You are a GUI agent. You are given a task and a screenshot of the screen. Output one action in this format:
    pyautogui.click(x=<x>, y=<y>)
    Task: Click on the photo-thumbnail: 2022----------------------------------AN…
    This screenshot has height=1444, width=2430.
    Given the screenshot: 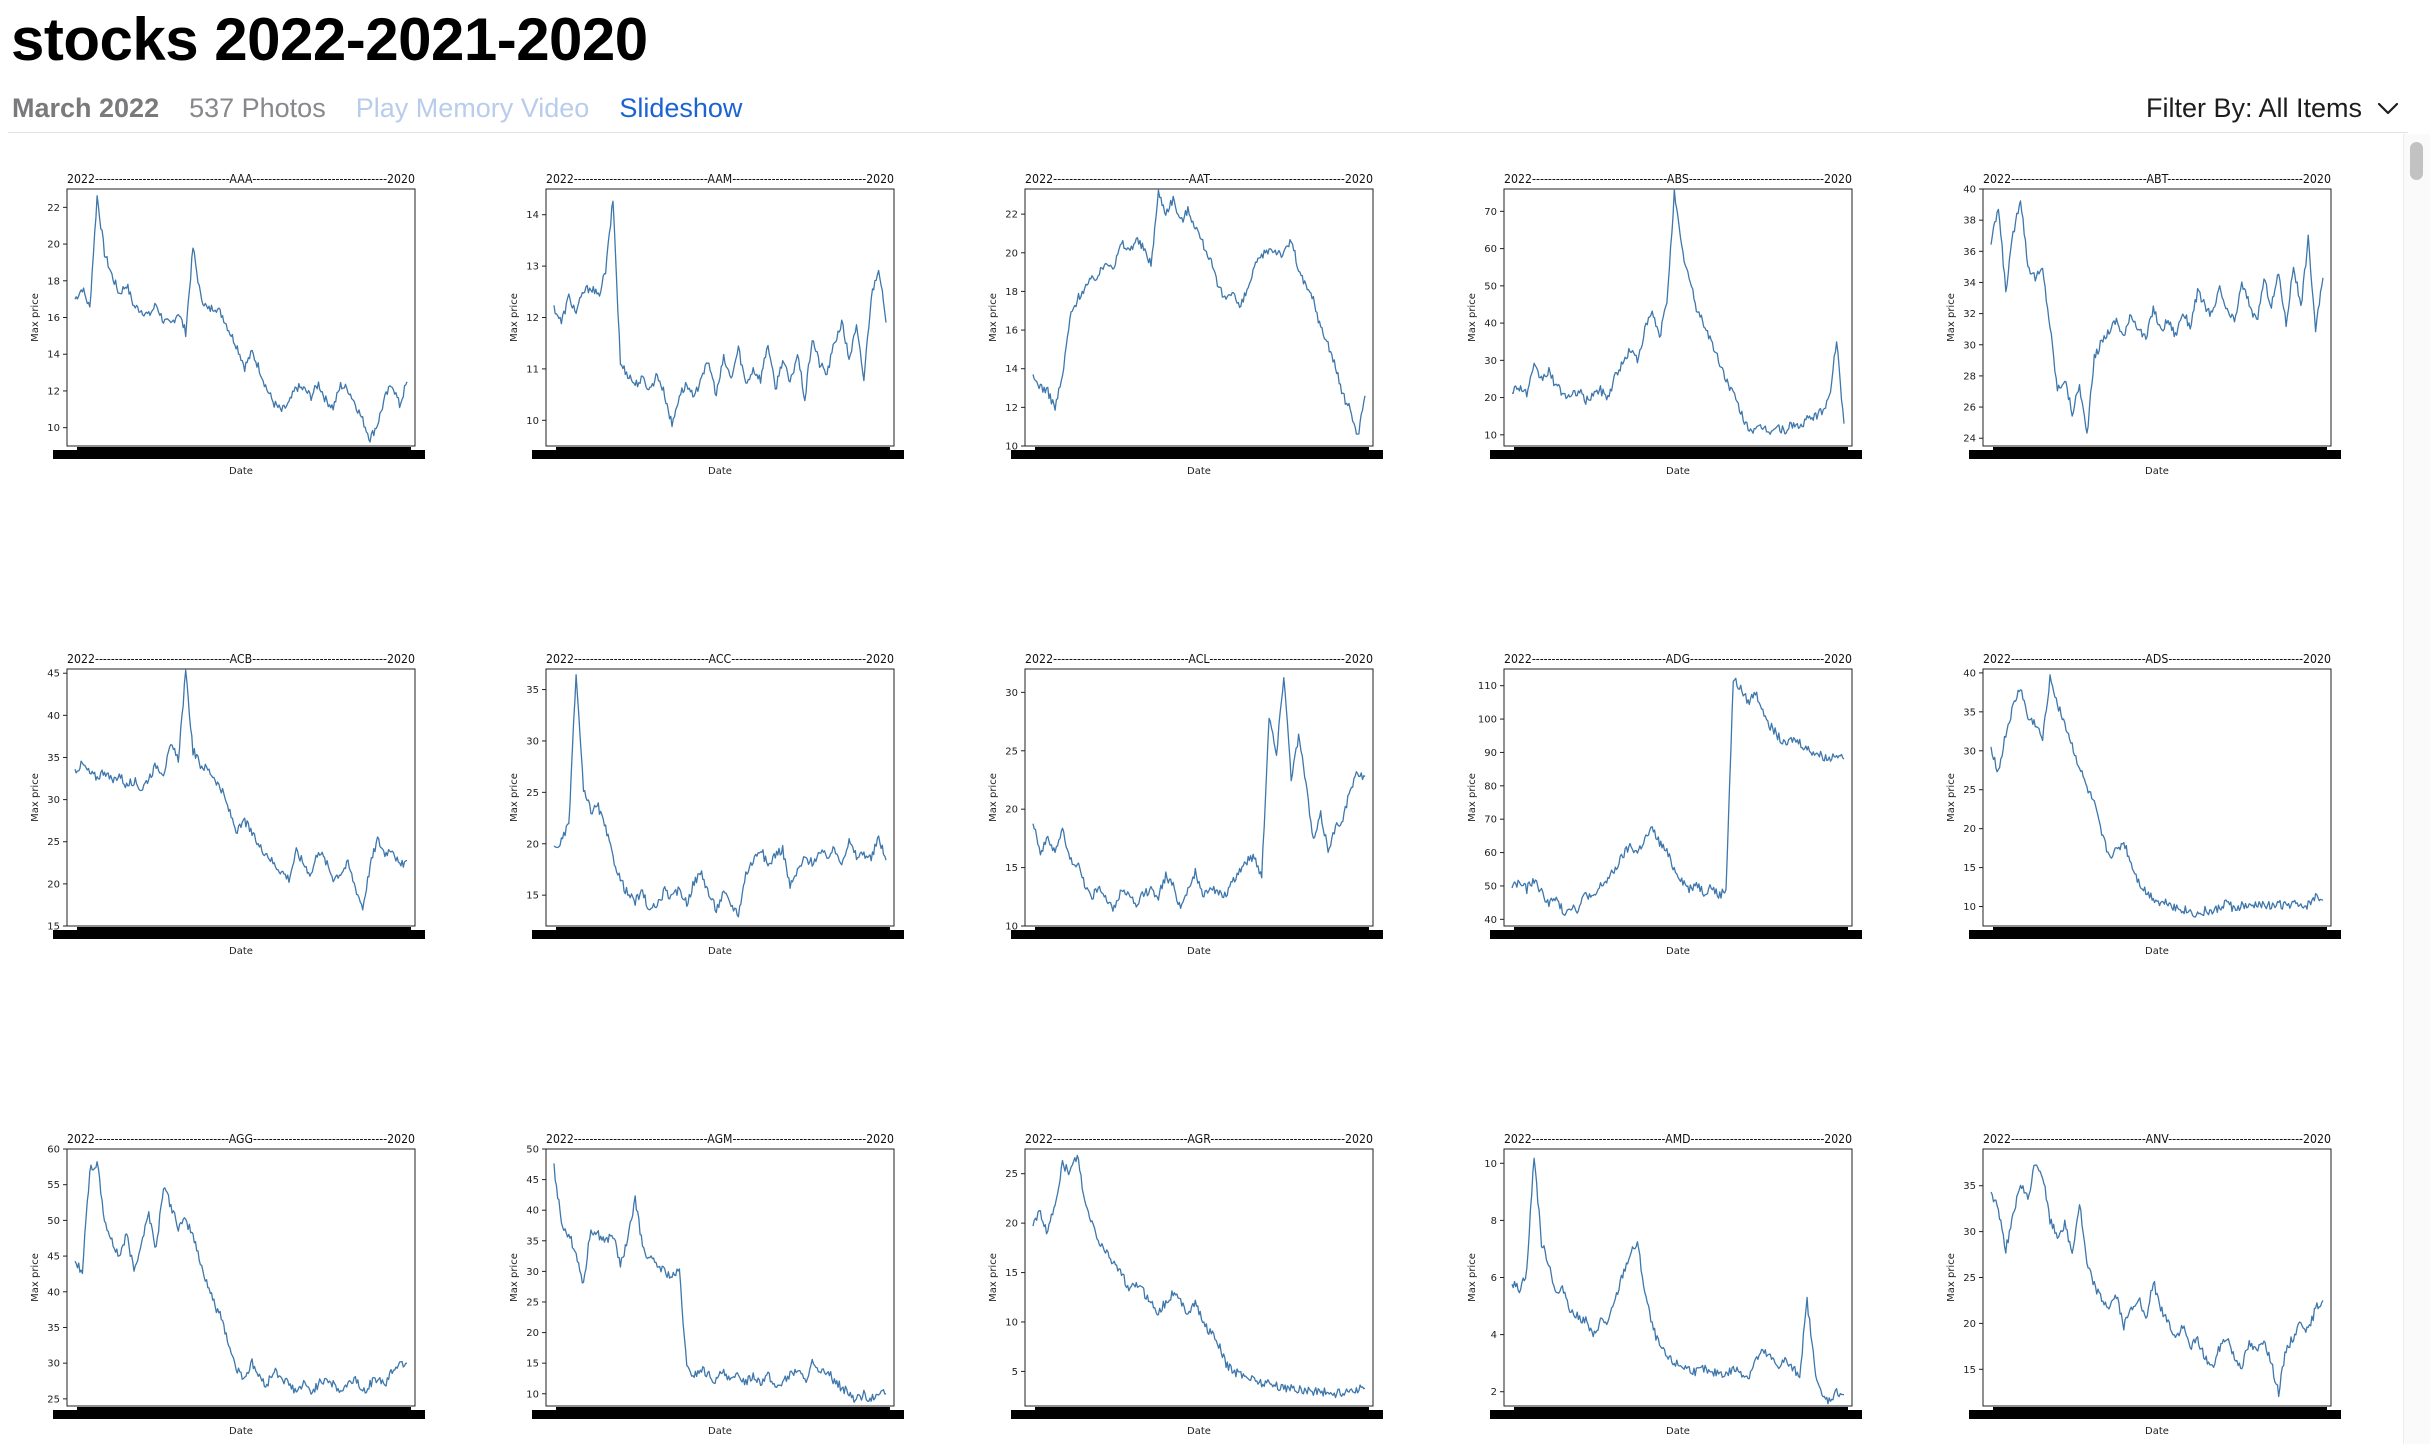 What is the action you would take?
    pyautogui.click(x=2146, y=1280)
    